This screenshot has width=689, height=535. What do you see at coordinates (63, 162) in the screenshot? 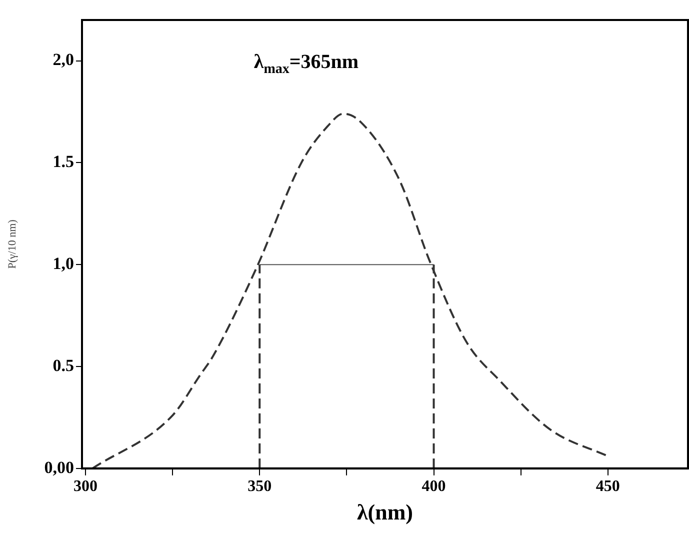
I see `y-tick-label: 1.5` at bounding box center [63, 162].